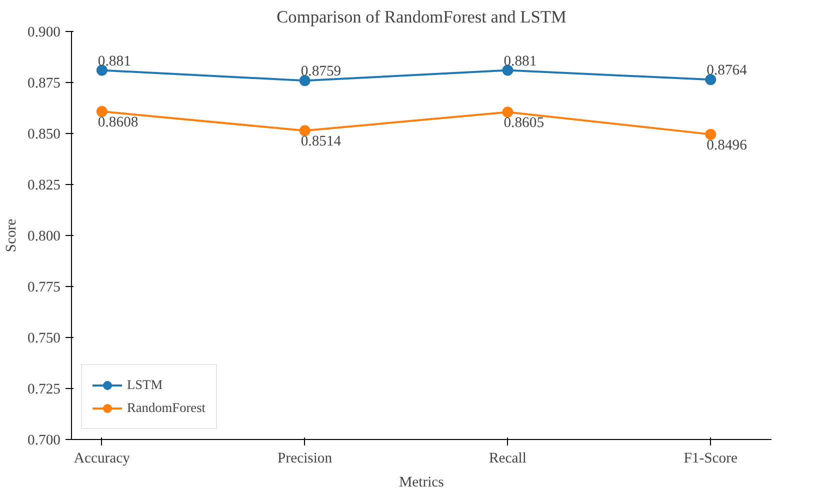  Describe the element at coordinates (726, 145) in the screenshot. I see `data-label: 0.8496` at that location.